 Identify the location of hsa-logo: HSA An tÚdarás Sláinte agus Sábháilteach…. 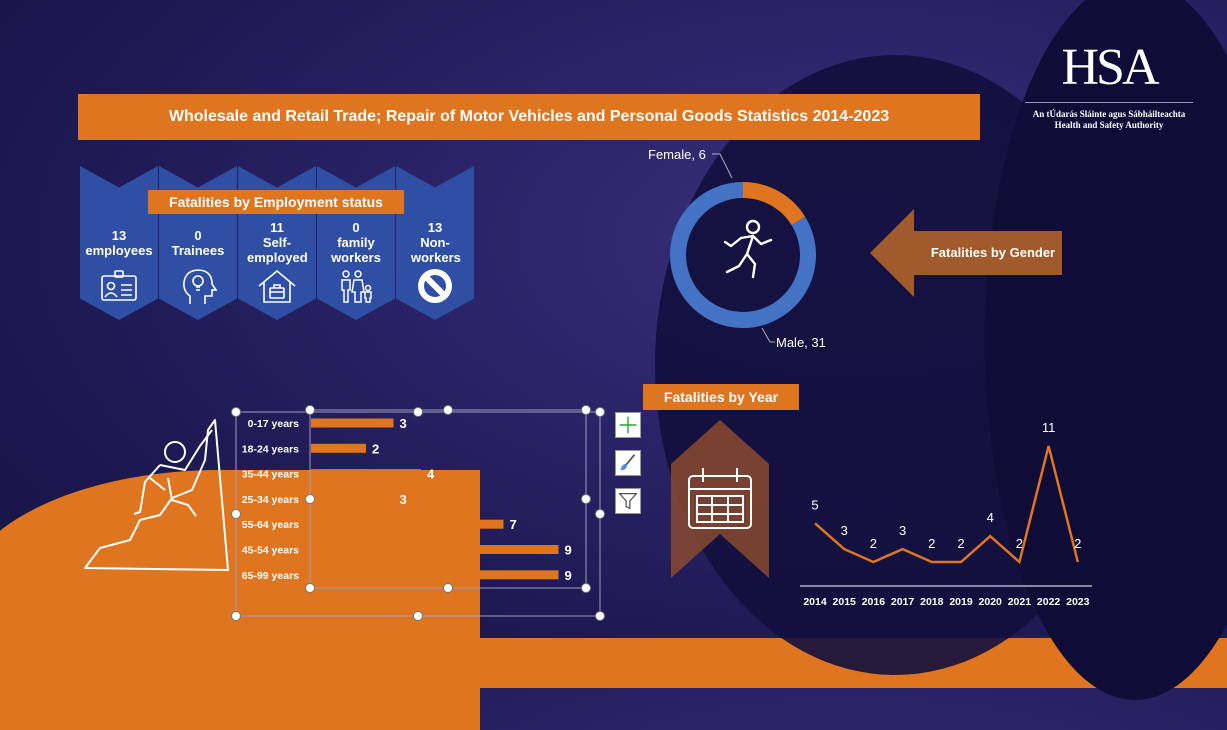
(1109, 85).